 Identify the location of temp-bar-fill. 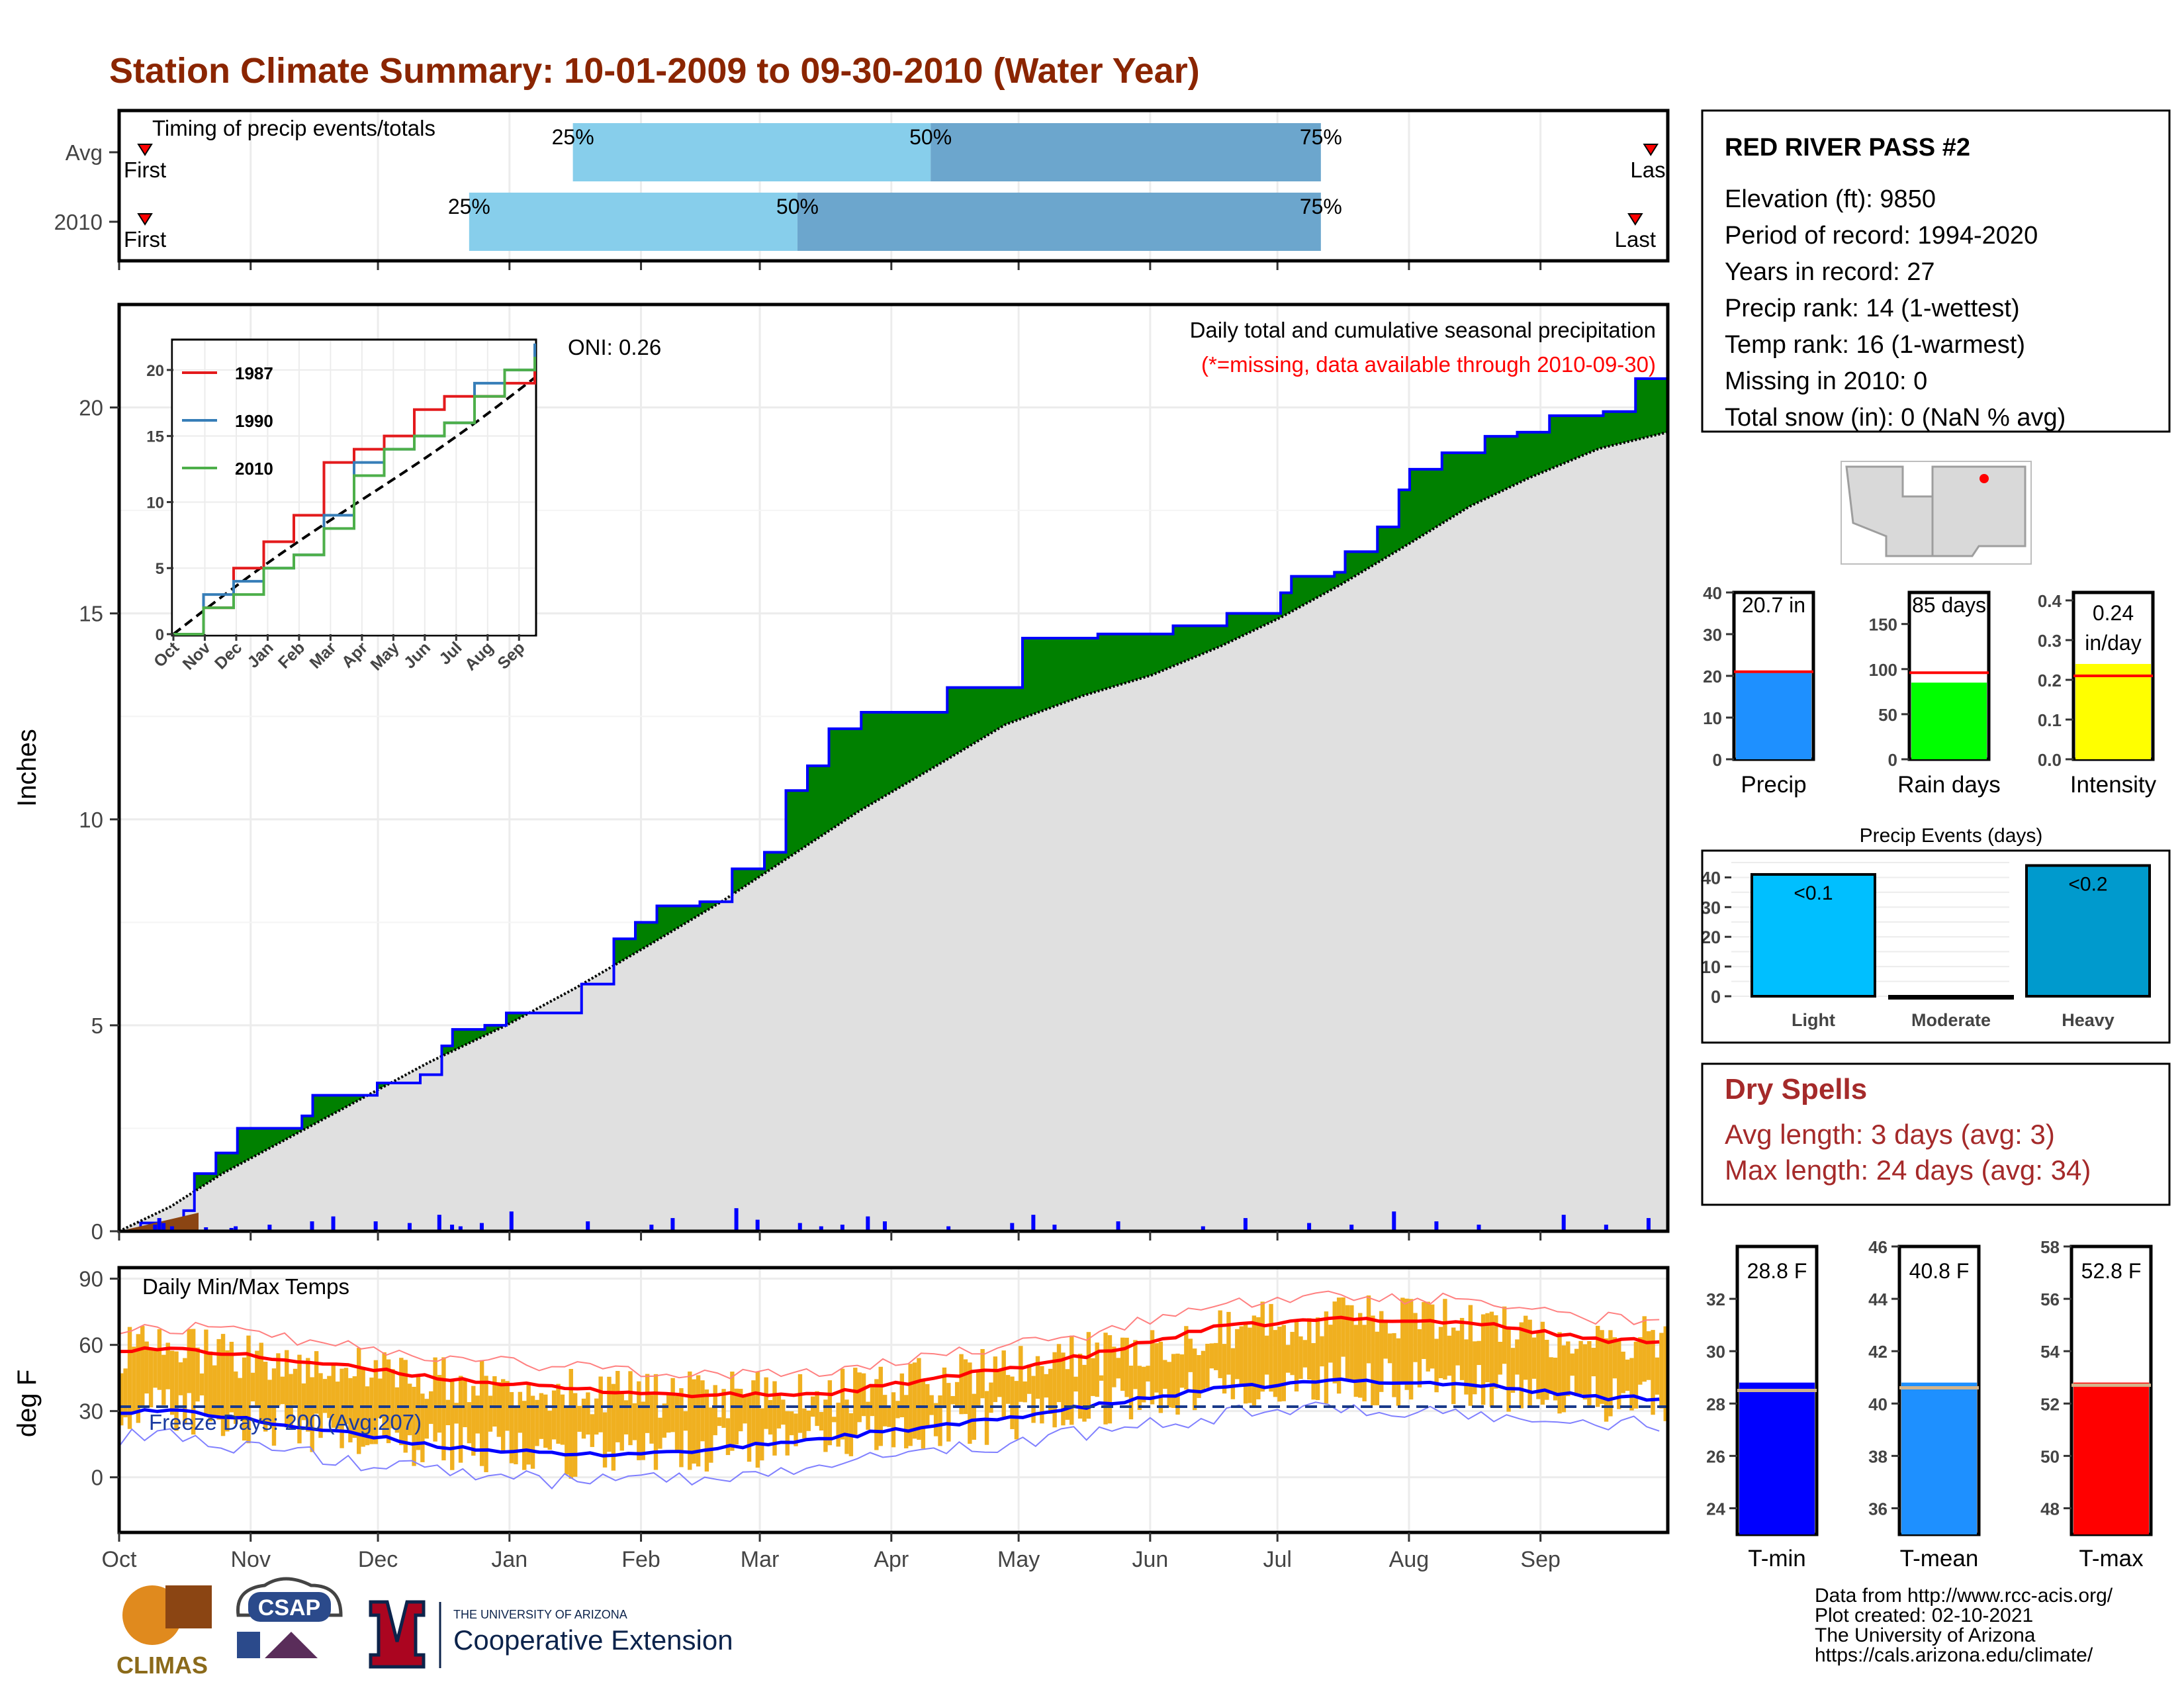
(2111, 1458).